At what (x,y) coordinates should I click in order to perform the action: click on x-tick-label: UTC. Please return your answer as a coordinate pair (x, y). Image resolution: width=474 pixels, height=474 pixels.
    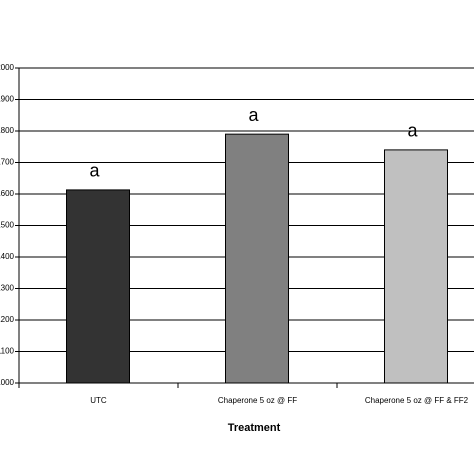
    Looking at the image, I should click on (98, 400).